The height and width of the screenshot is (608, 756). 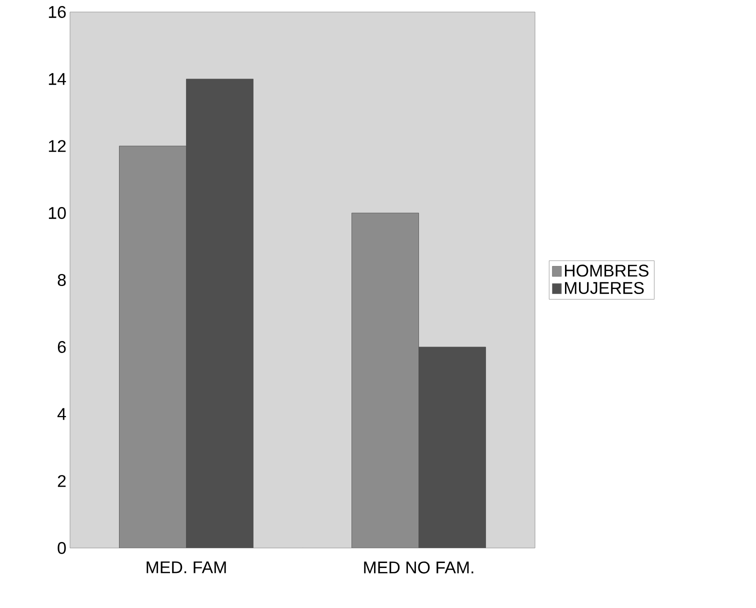 I want to click on y-tick-label: 12, so click(x=57, y=146).